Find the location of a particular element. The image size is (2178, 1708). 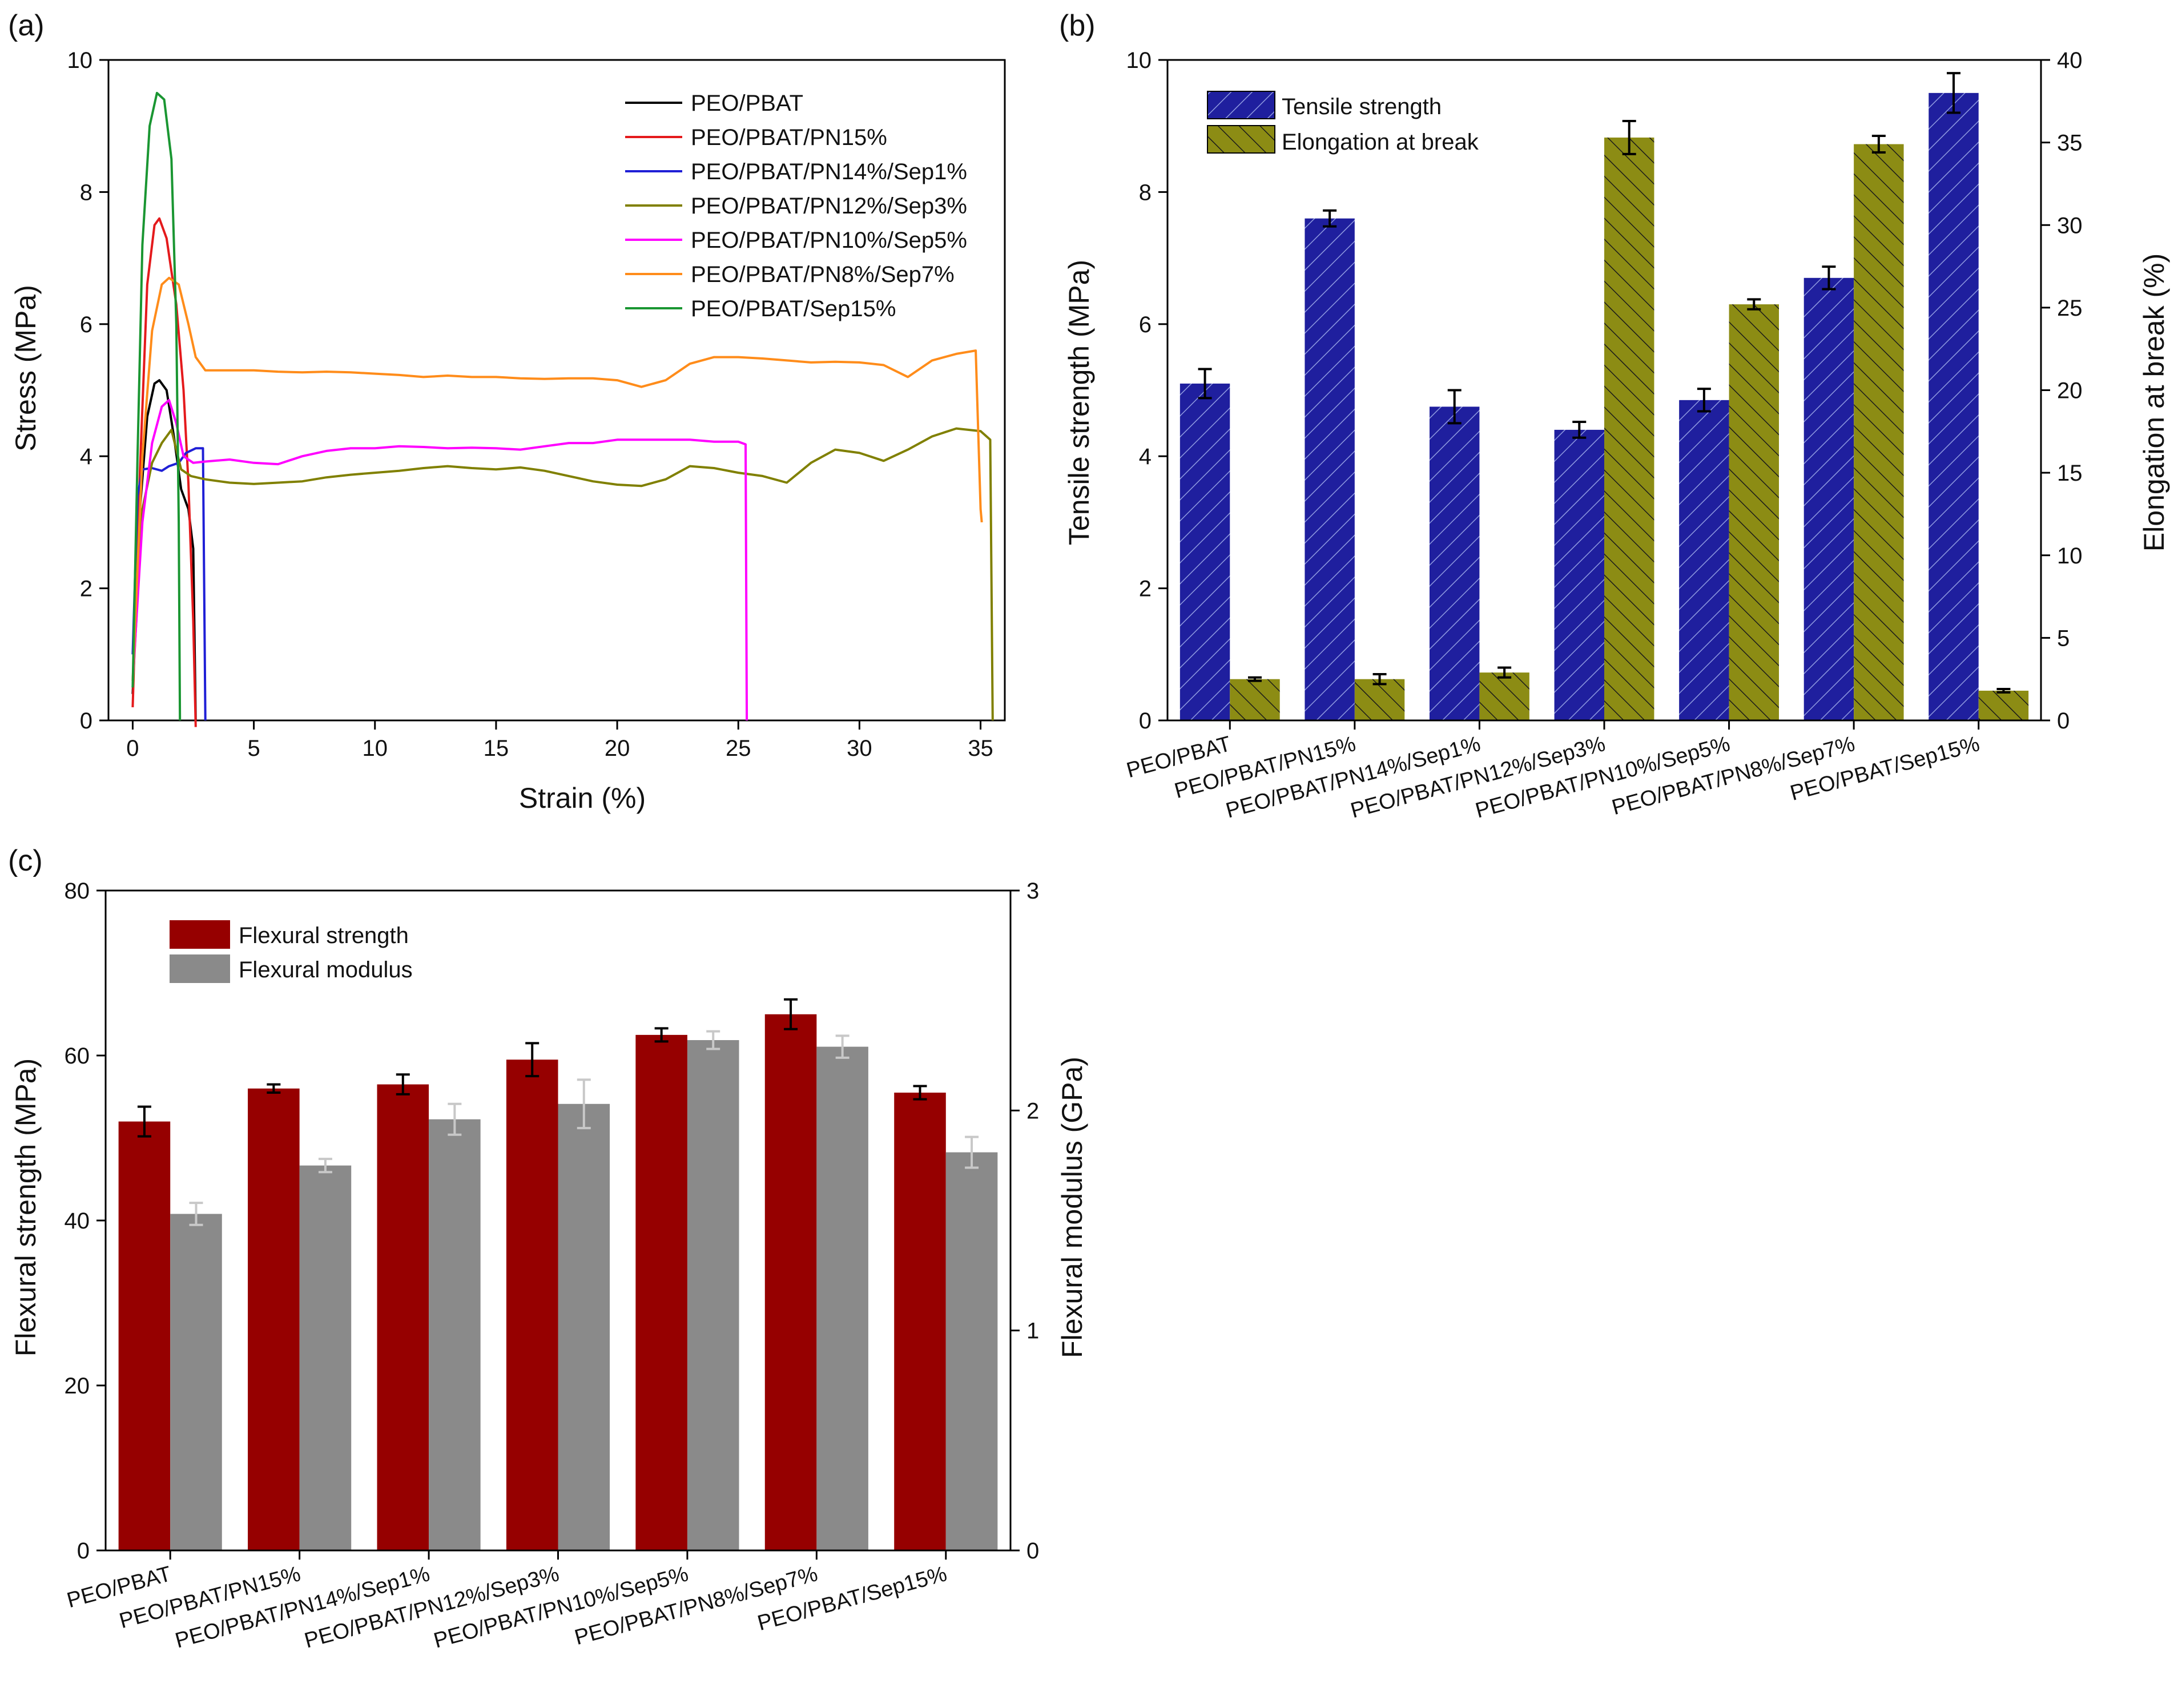

legend-label-pn15: PEO/PBAT/PN15% is located at coordinates (789, 137).